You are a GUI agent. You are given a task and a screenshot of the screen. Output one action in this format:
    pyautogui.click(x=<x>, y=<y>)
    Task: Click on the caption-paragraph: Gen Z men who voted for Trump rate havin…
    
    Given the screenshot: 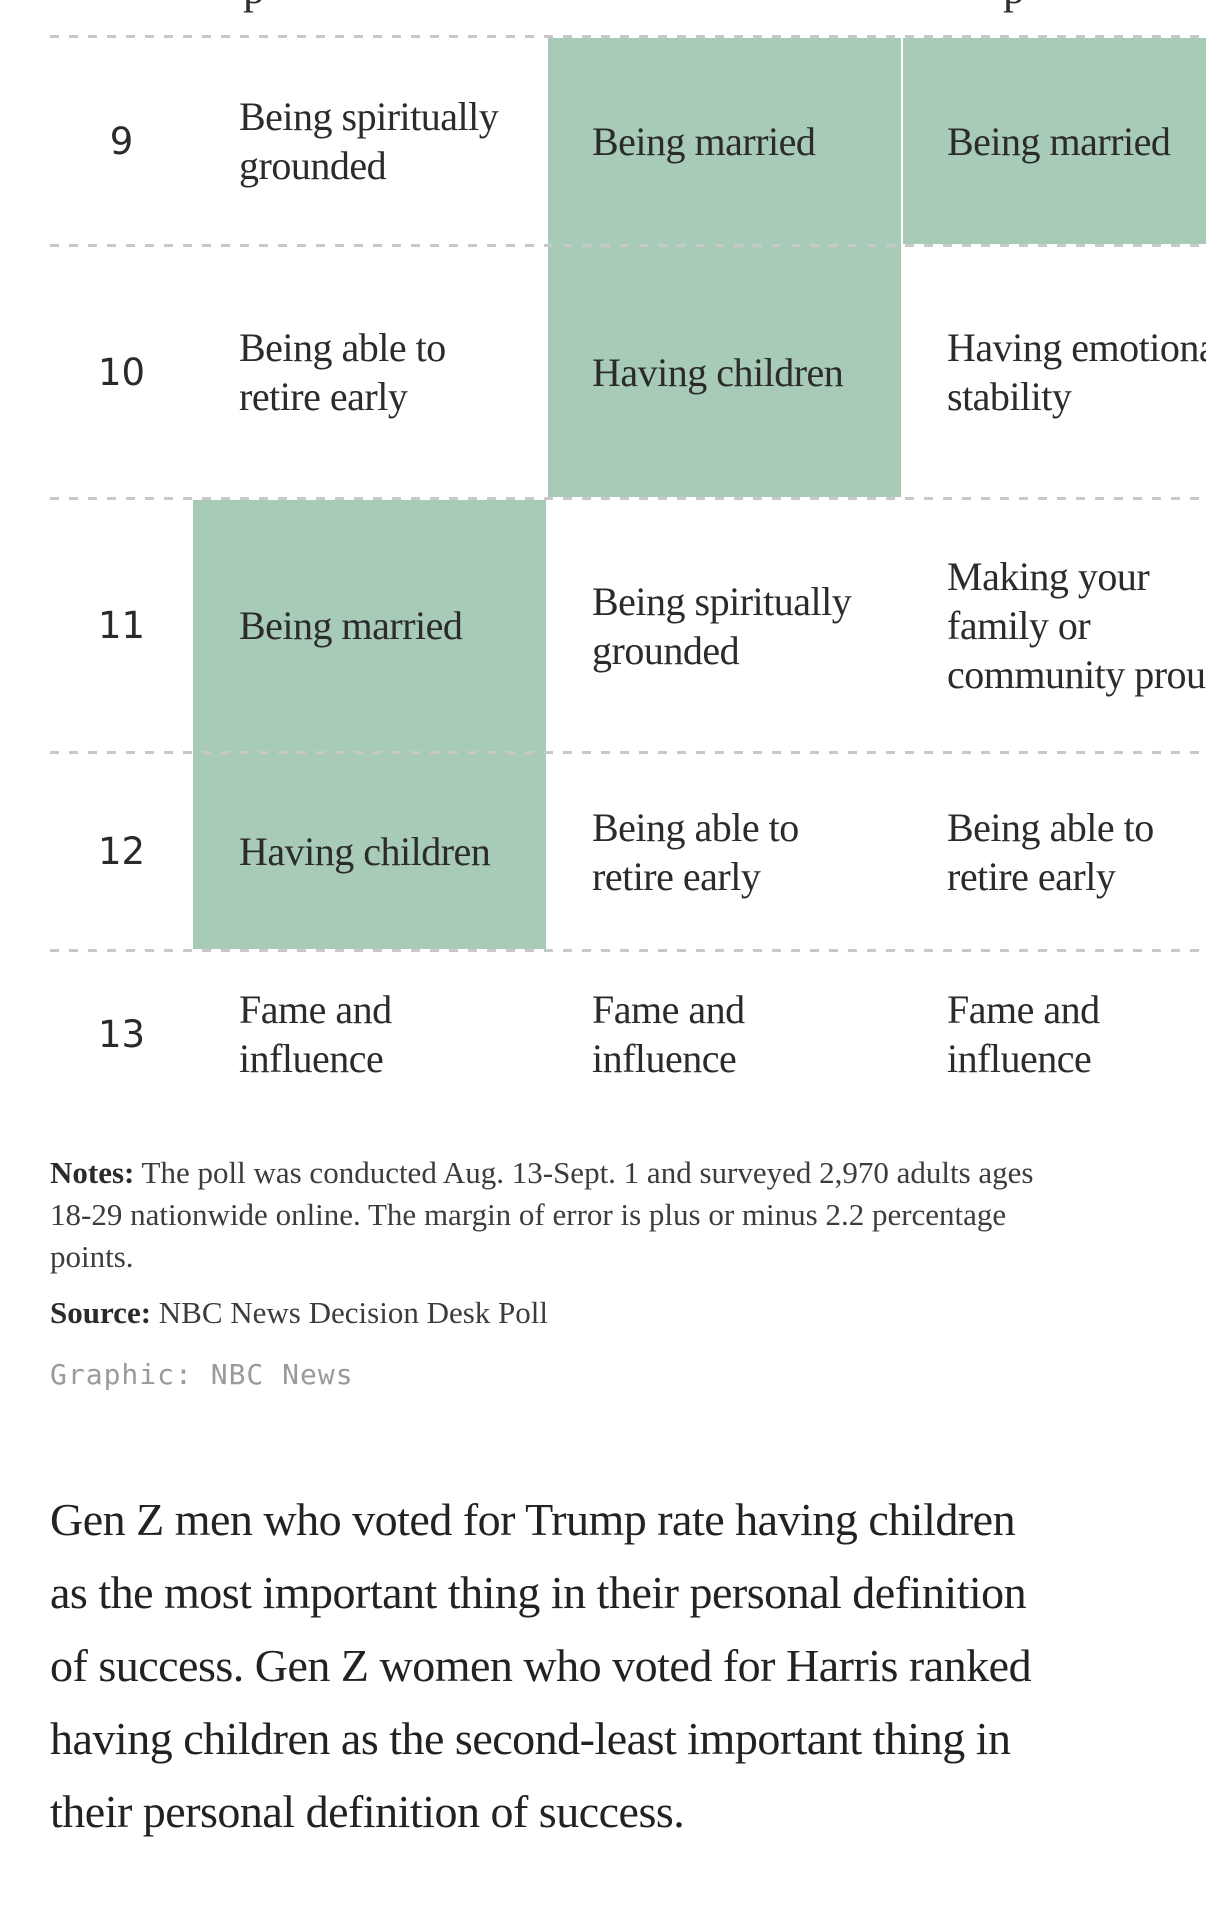 What is the action you would take?
    pyautogui.click(x=541, y=1665)
    